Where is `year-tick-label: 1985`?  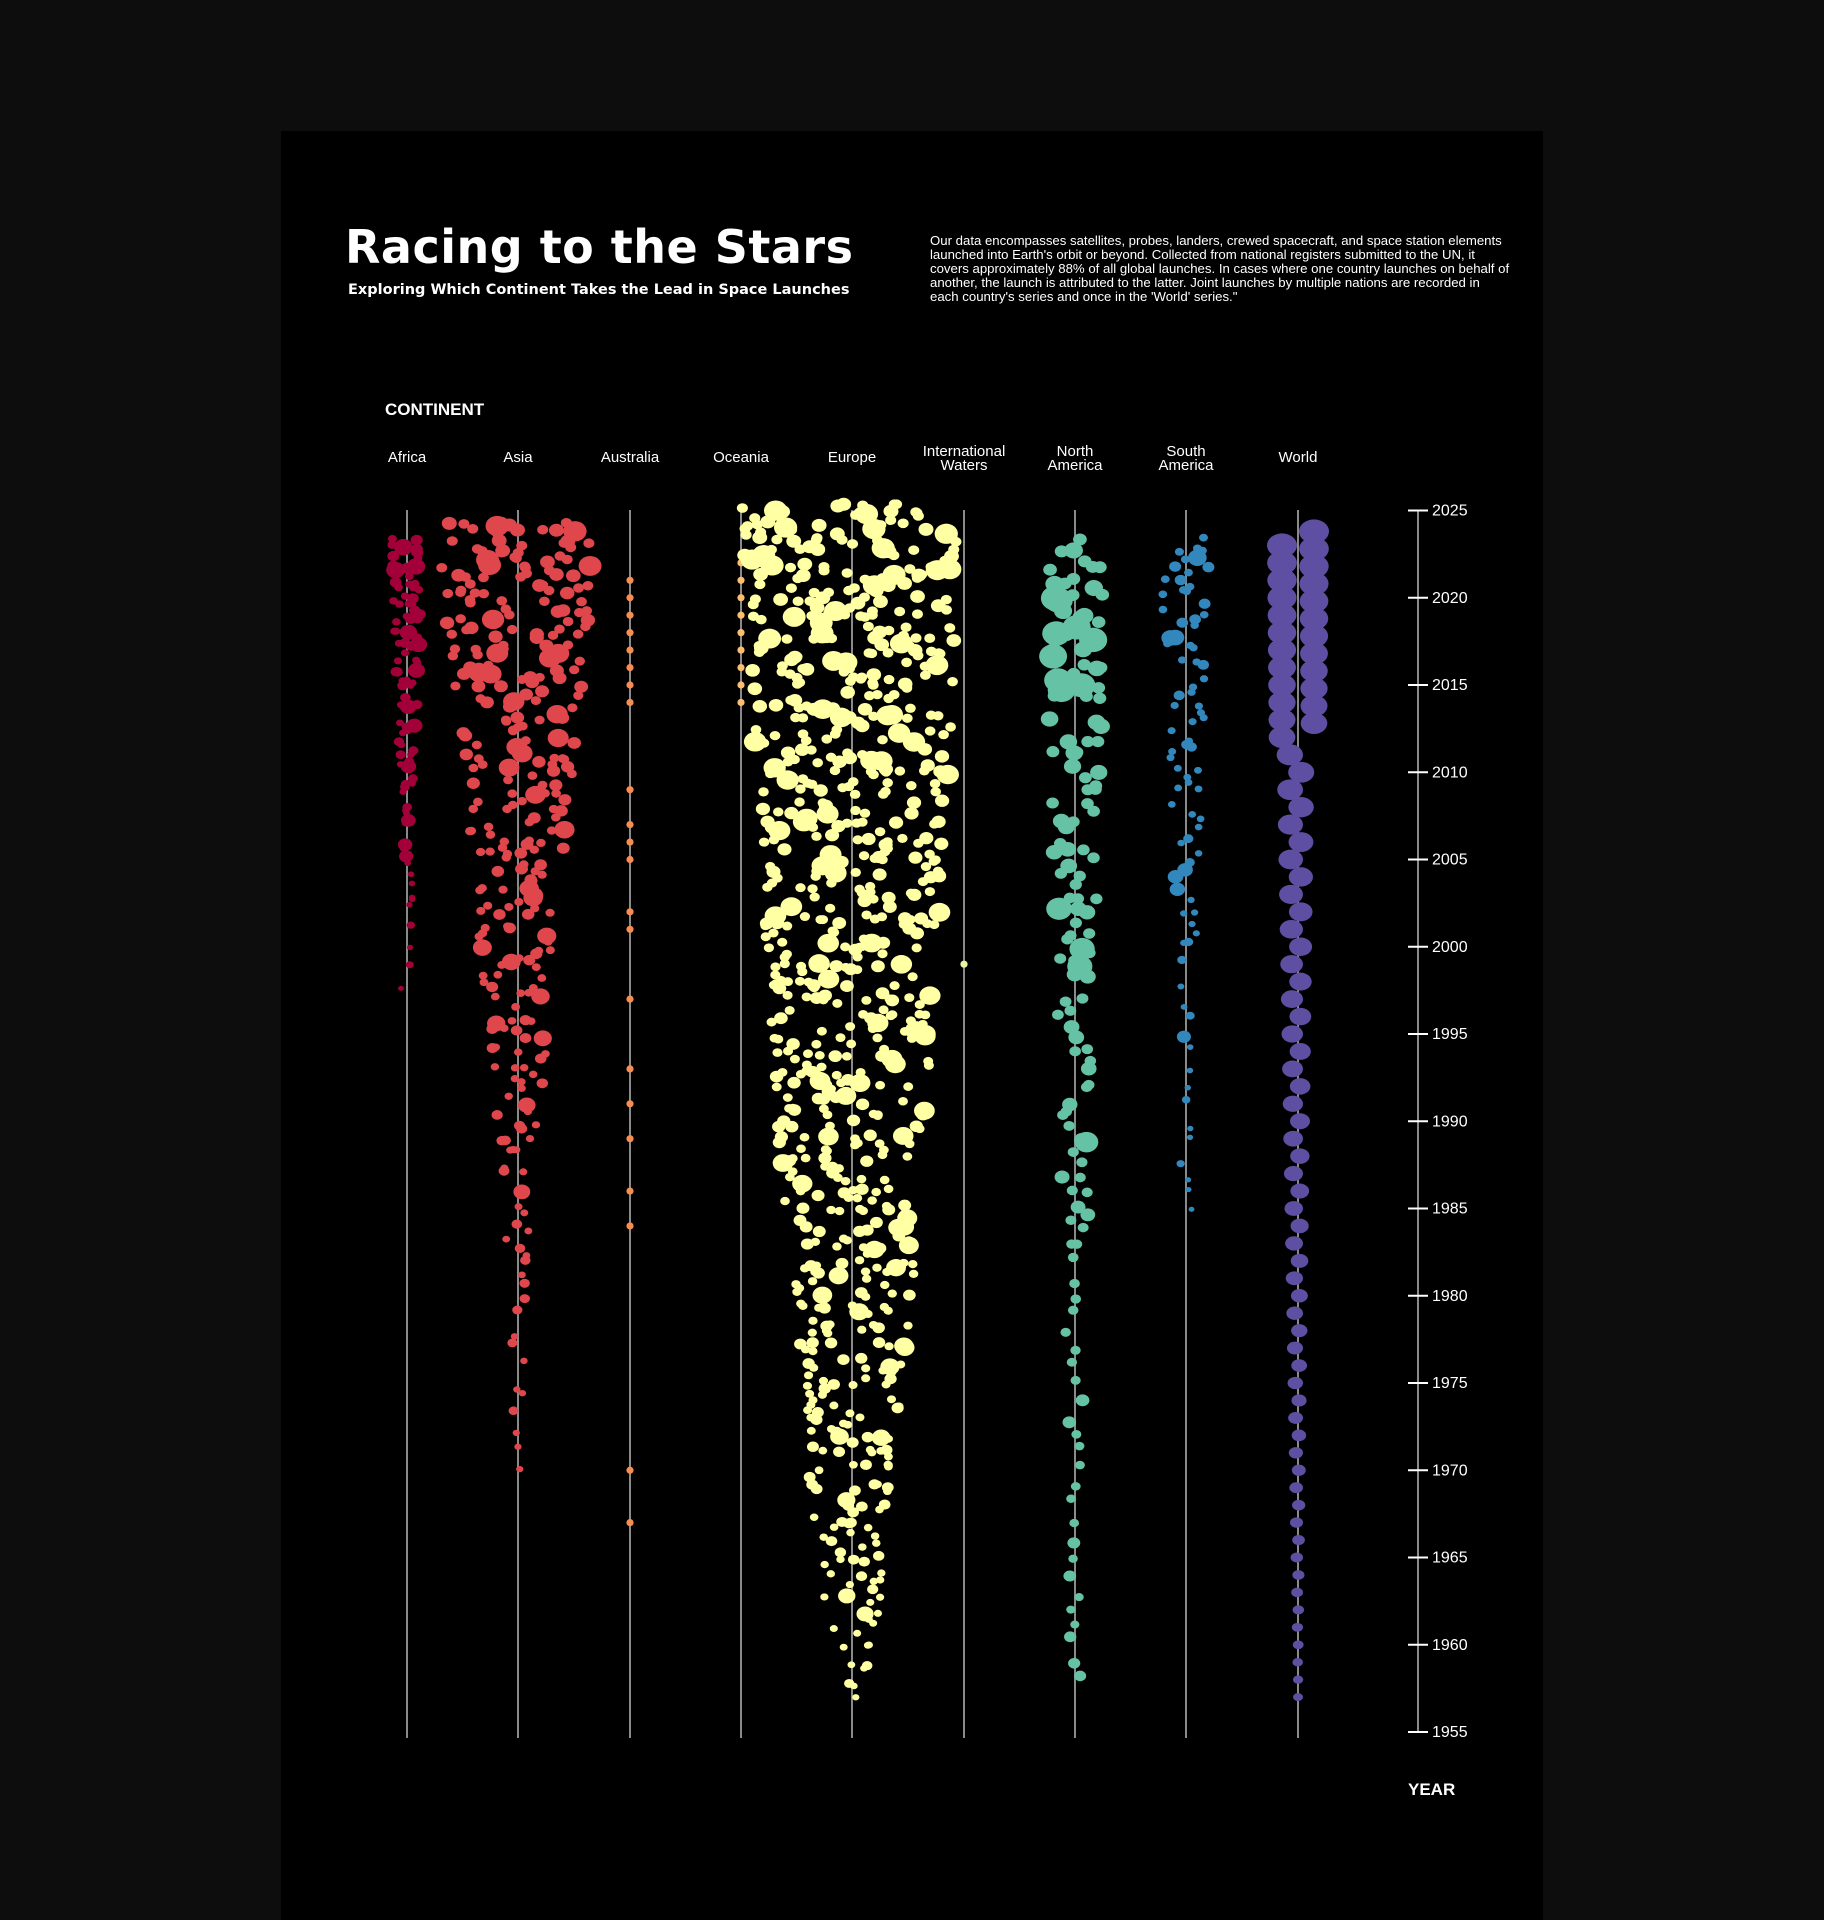
year-tick-label: 1985 is located at coordinates (1450, 1209).